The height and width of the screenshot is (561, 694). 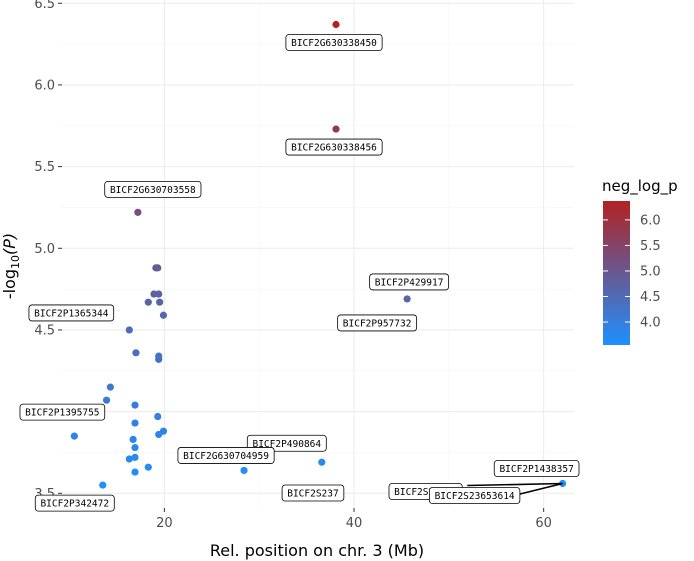 I want to click on point-label: BICF2P1365344, so click(x=71, y=313).